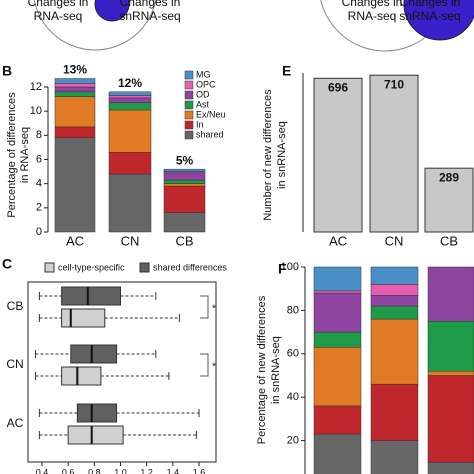 The width and height of the screenshot is (474, 474). I want to click on x-tick-label: 1.6, so click(199, 470).